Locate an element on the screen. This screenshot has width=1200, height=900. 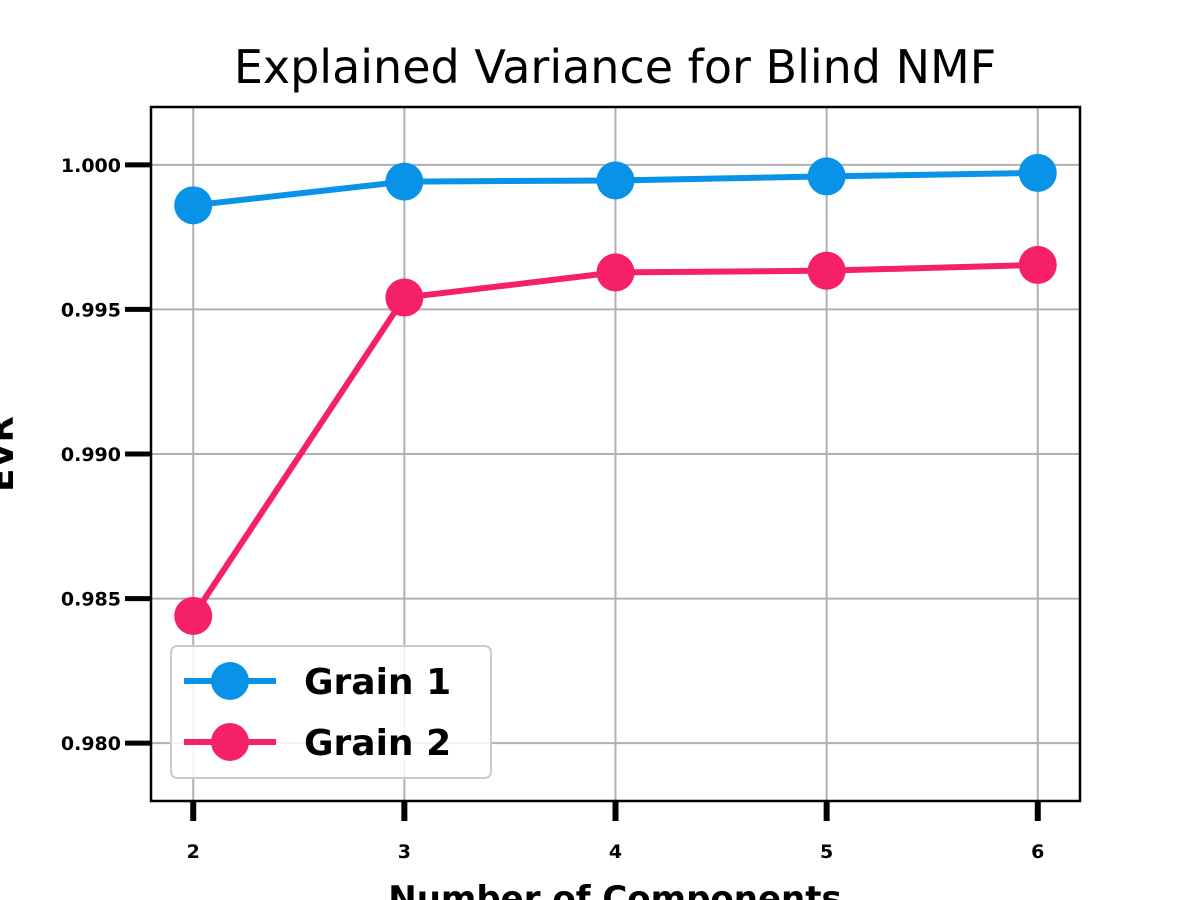
legend-label: Grain 1 is located at coordinates (377, 682).